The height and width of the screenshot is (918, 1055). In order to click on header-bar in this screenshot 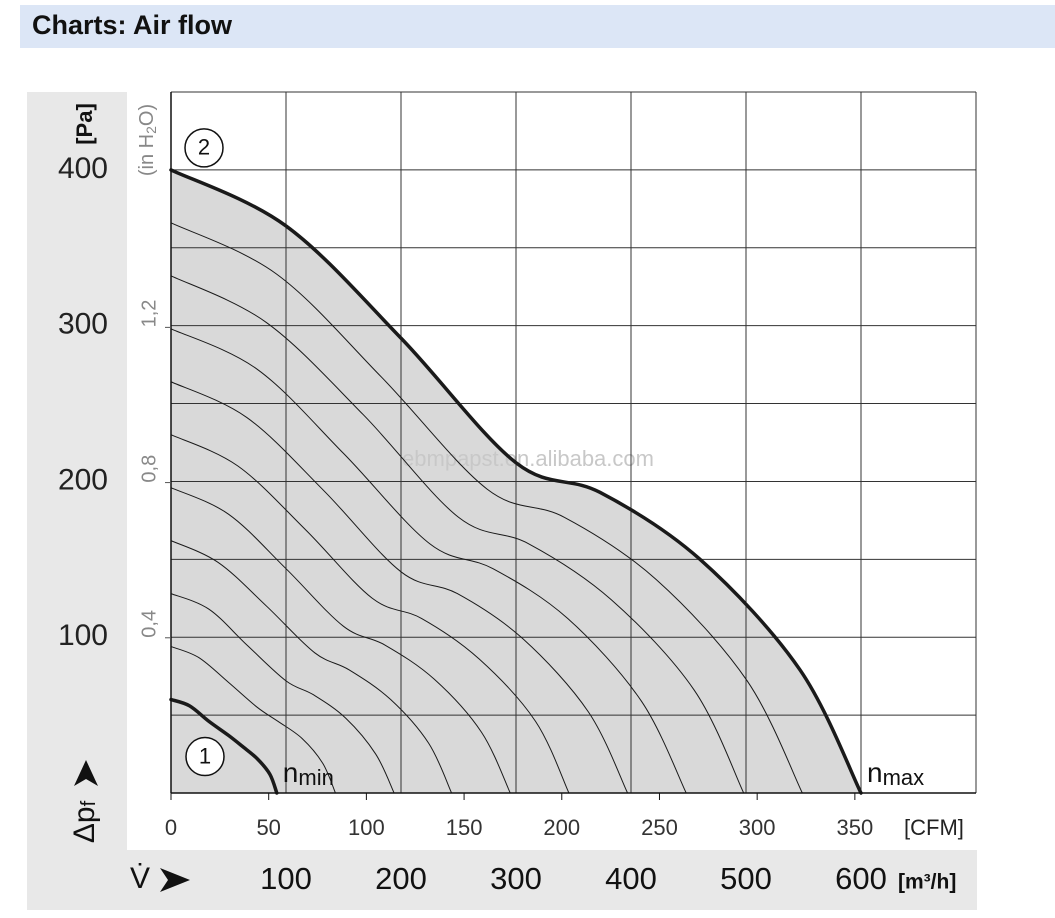, I will do `click(537, 26)`.